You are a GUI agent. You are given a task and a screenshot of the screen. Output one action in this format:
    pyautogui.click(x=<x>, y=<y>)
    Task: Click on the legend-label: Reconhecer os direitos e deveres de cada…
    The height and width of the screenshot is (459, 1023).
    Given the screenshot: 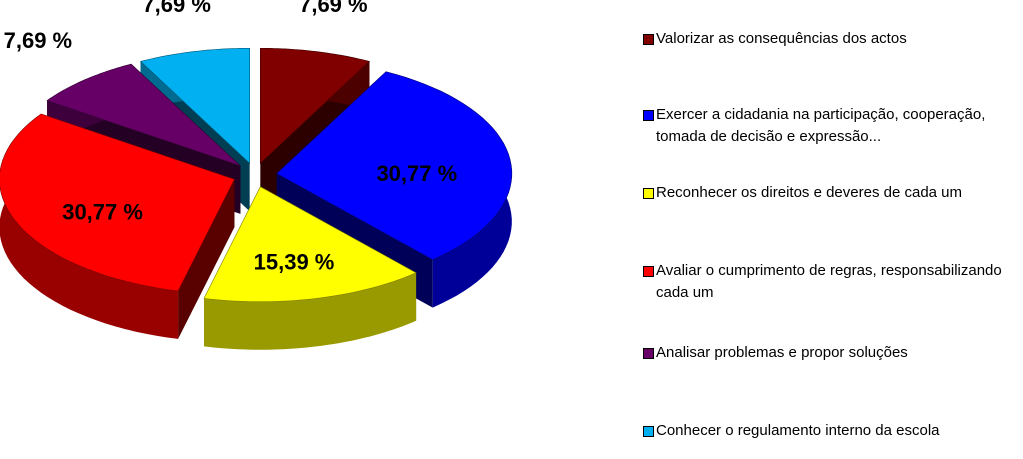 What is the action you would take?
    pyautogui.click(x=809, y=192)
    